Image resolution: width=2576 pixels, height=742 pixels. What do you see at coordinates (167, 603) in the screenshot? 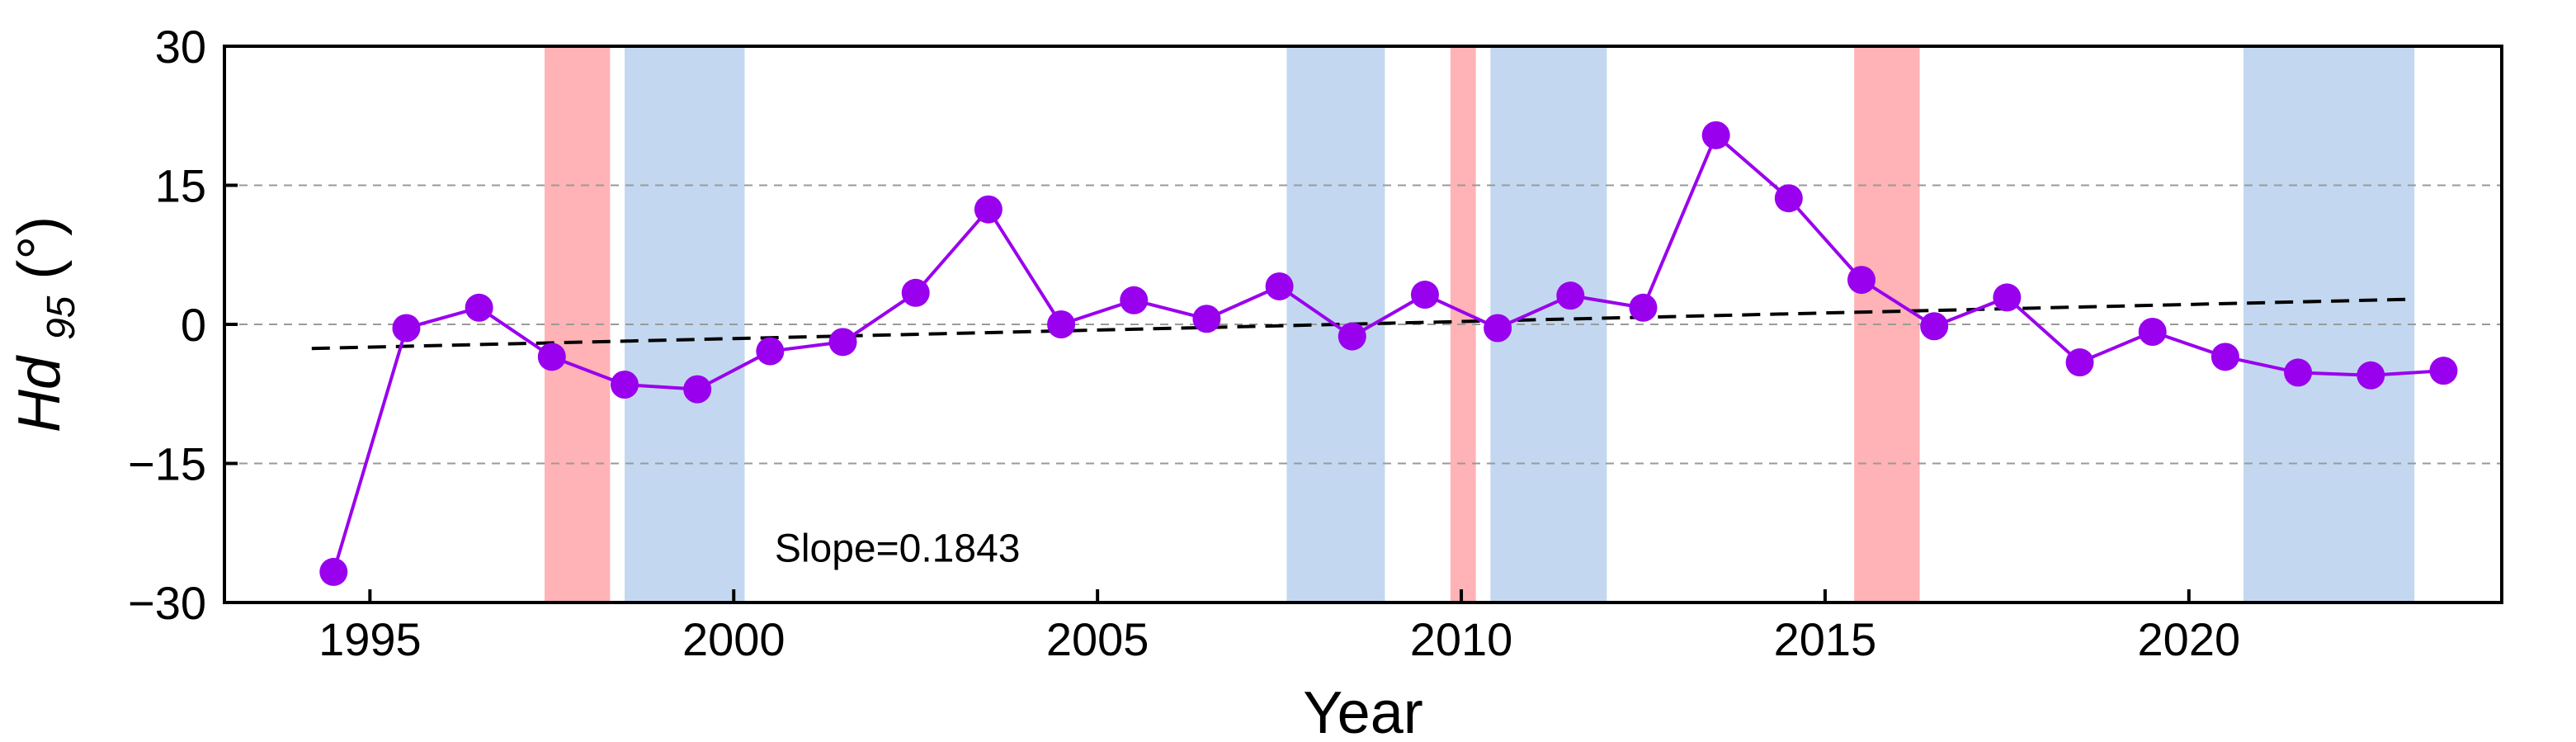
I see `y-tick-label: −30` at bounding box center [167, 603].